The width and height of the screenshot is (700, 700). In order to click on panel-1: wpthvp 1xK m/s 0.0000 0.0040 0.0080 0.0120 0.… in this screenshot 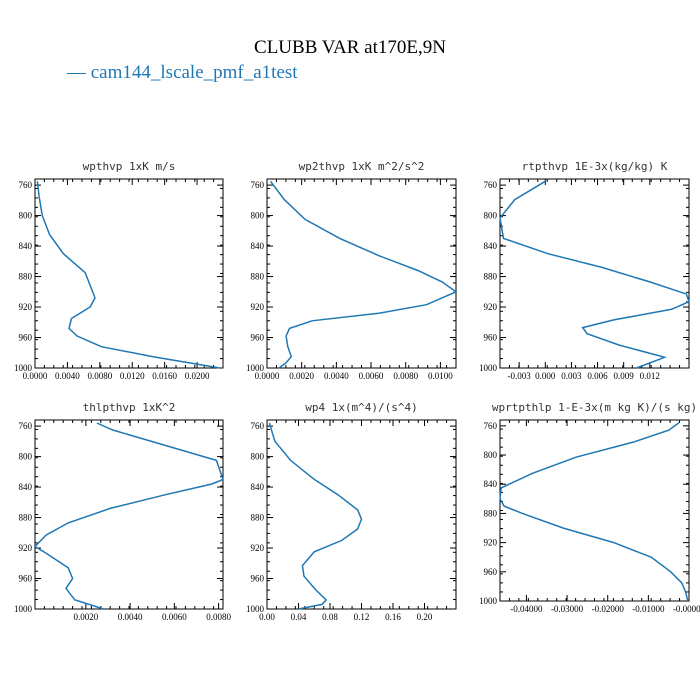, I will do `click(119, 270)`.